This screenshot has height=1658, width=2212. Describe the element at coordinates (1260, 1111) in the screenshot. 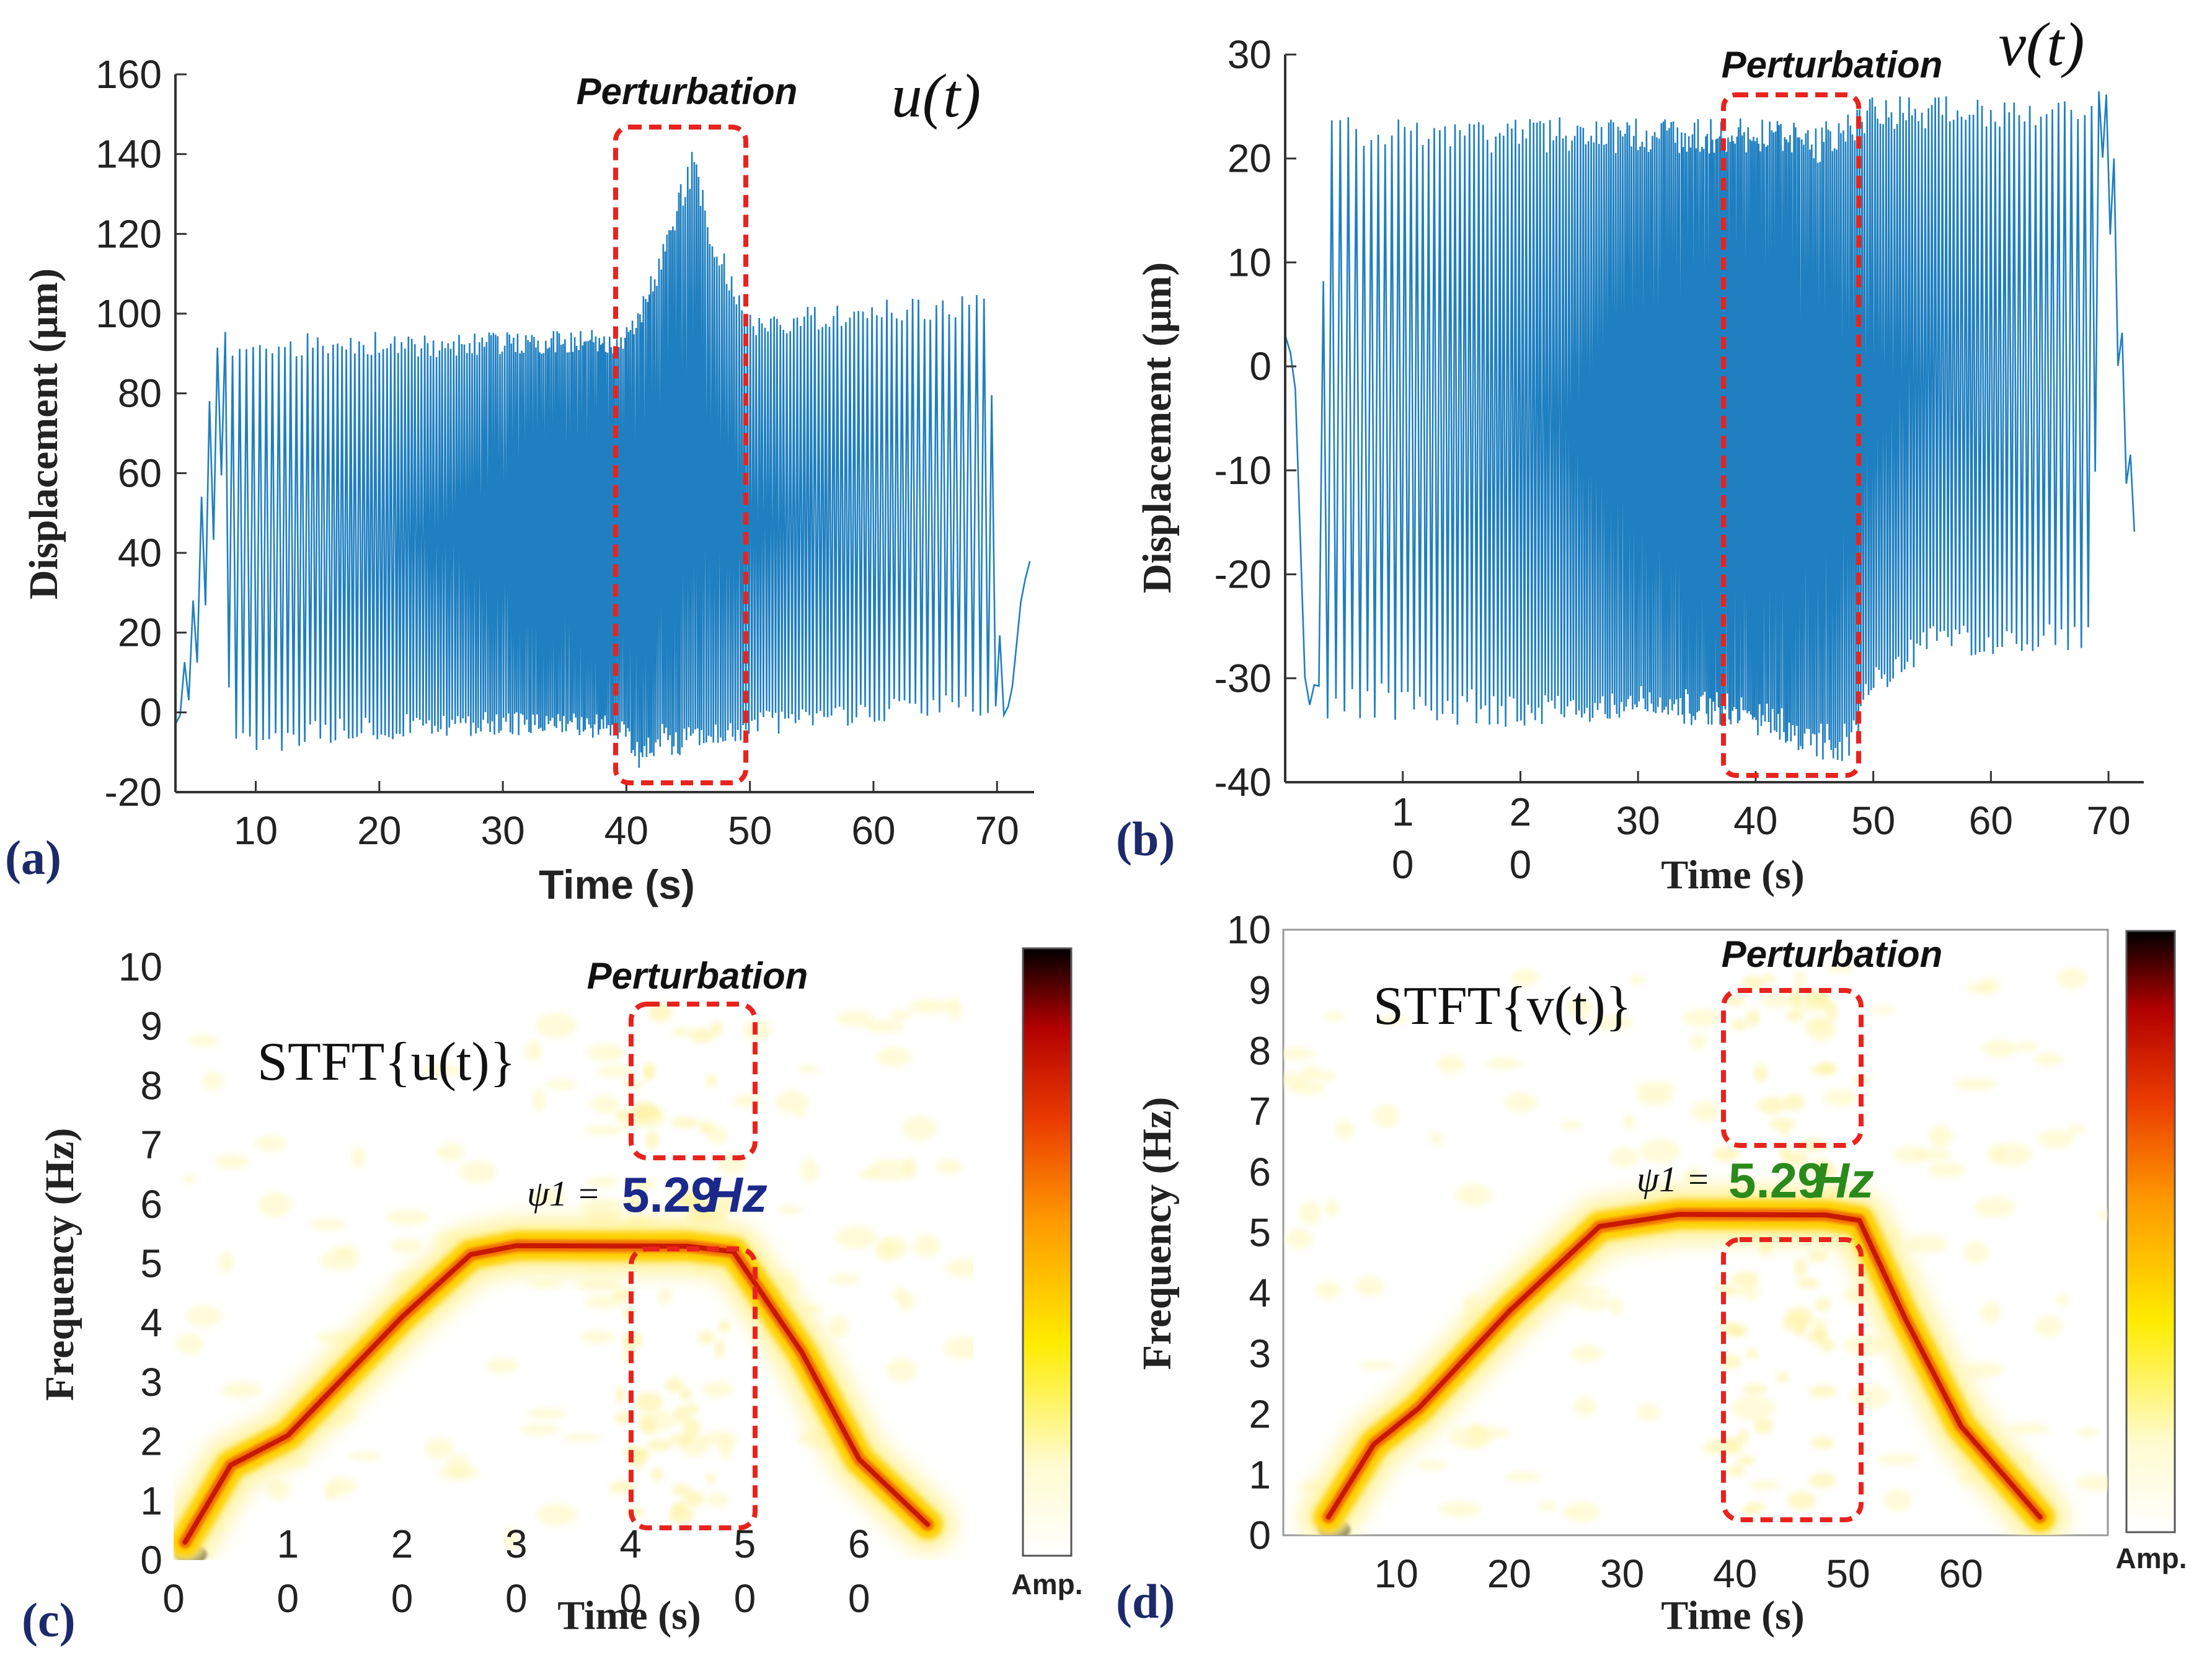

I see `y-tick-label: 7` at that location.